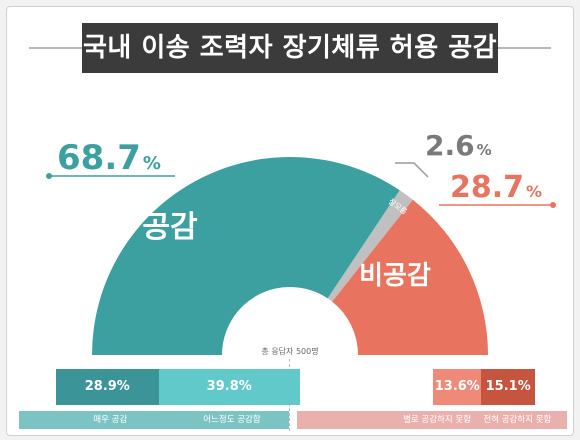  What do you see at coordinates (412, 170) in the screenshot?
I see `leader-line-dont-know` at bounding box center [412, 170].